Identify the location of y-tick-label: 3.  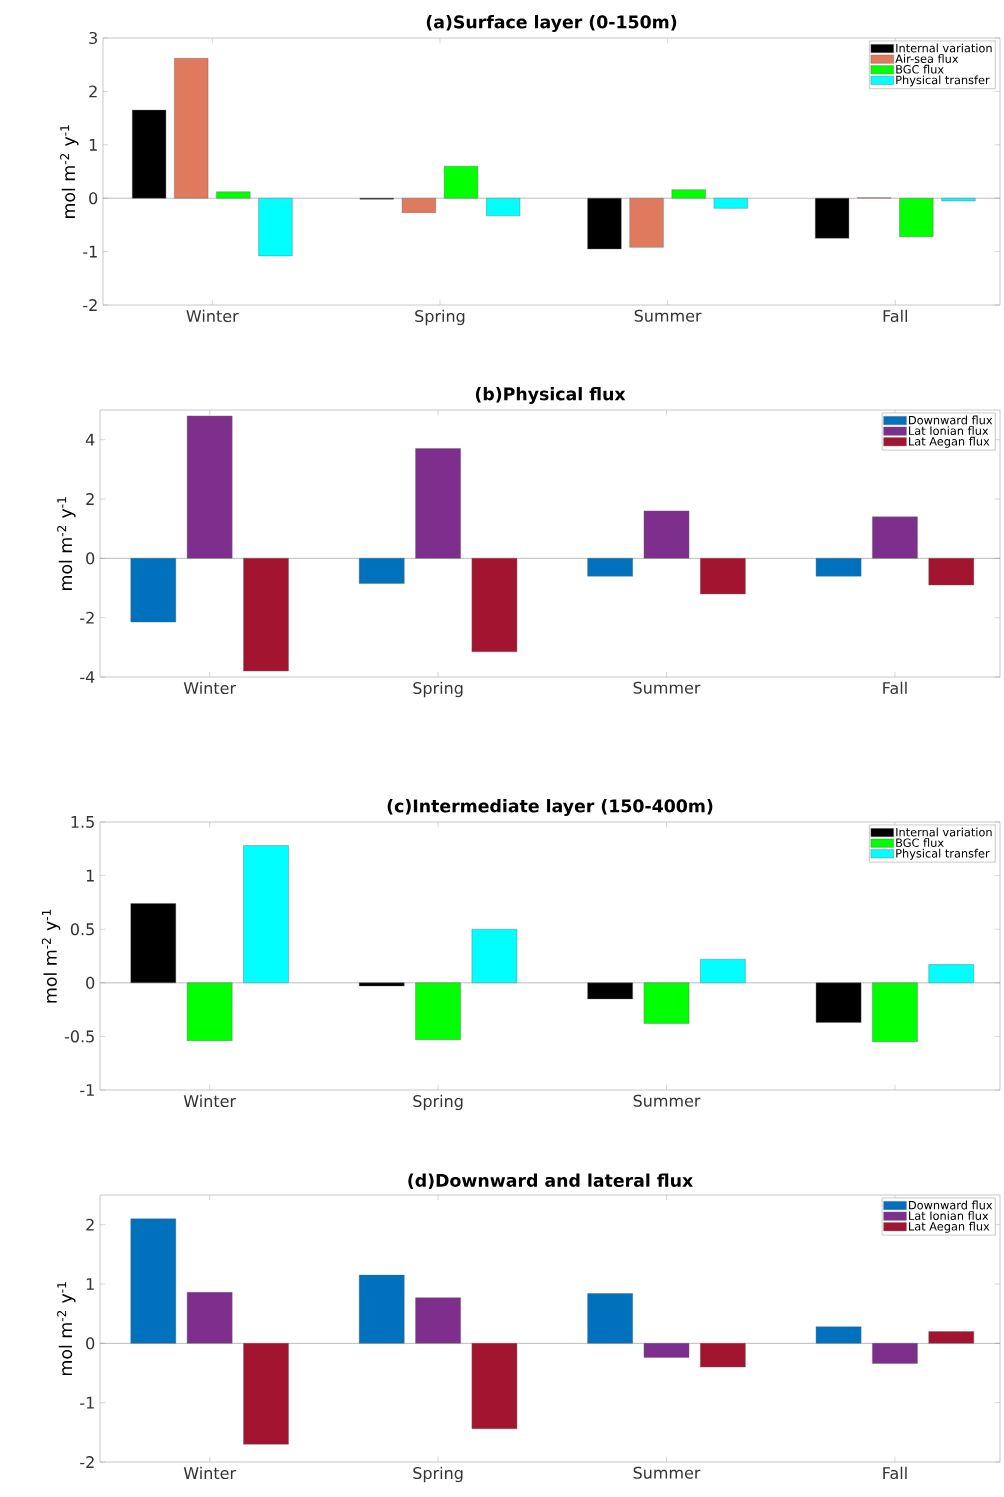
(93, 38).